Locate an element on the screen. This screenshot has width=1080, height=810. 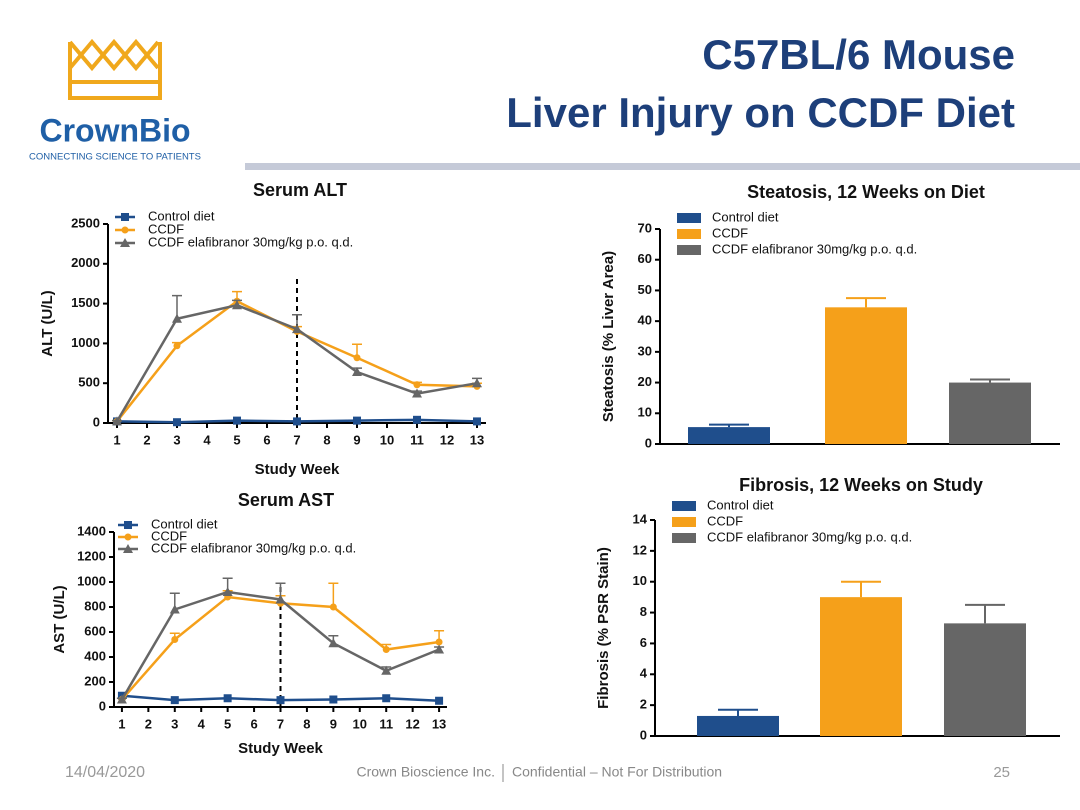
y-tick-label: 6 is located at coordinates (643, 642).